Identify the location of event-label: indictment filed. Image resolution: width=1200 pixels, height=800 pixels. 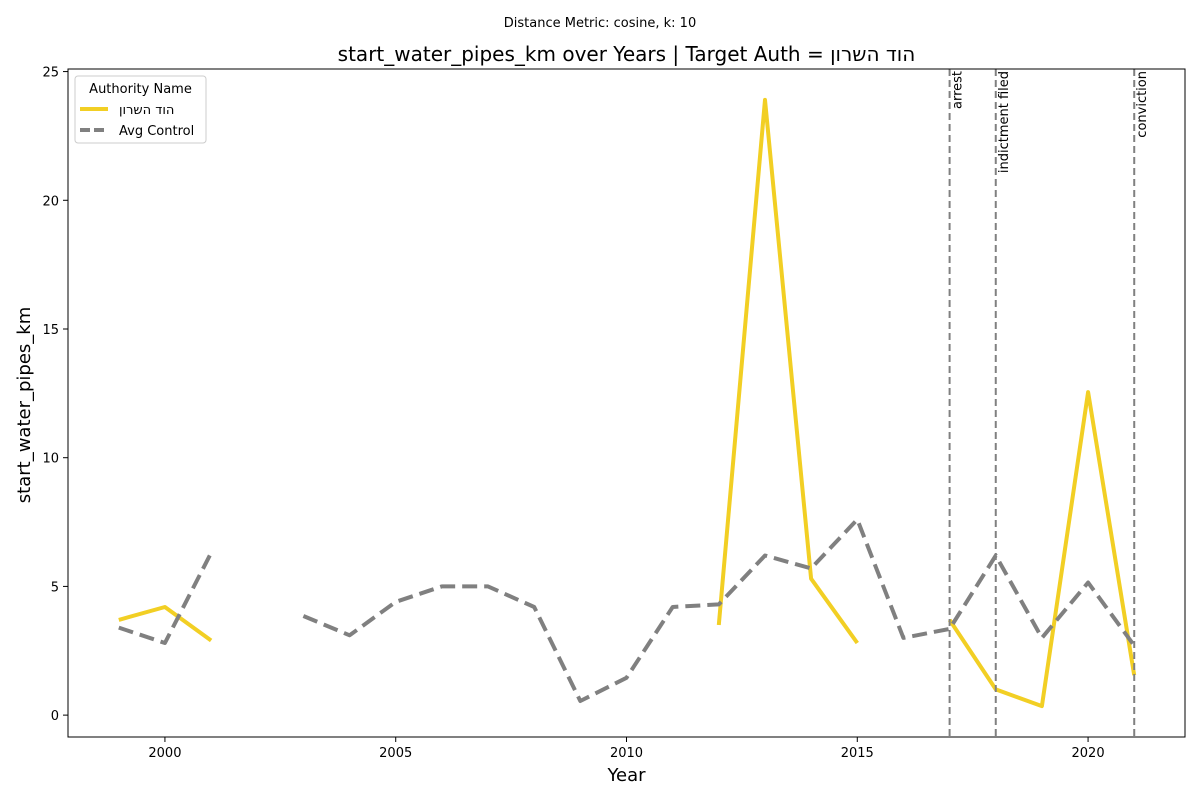
(1004, 122).